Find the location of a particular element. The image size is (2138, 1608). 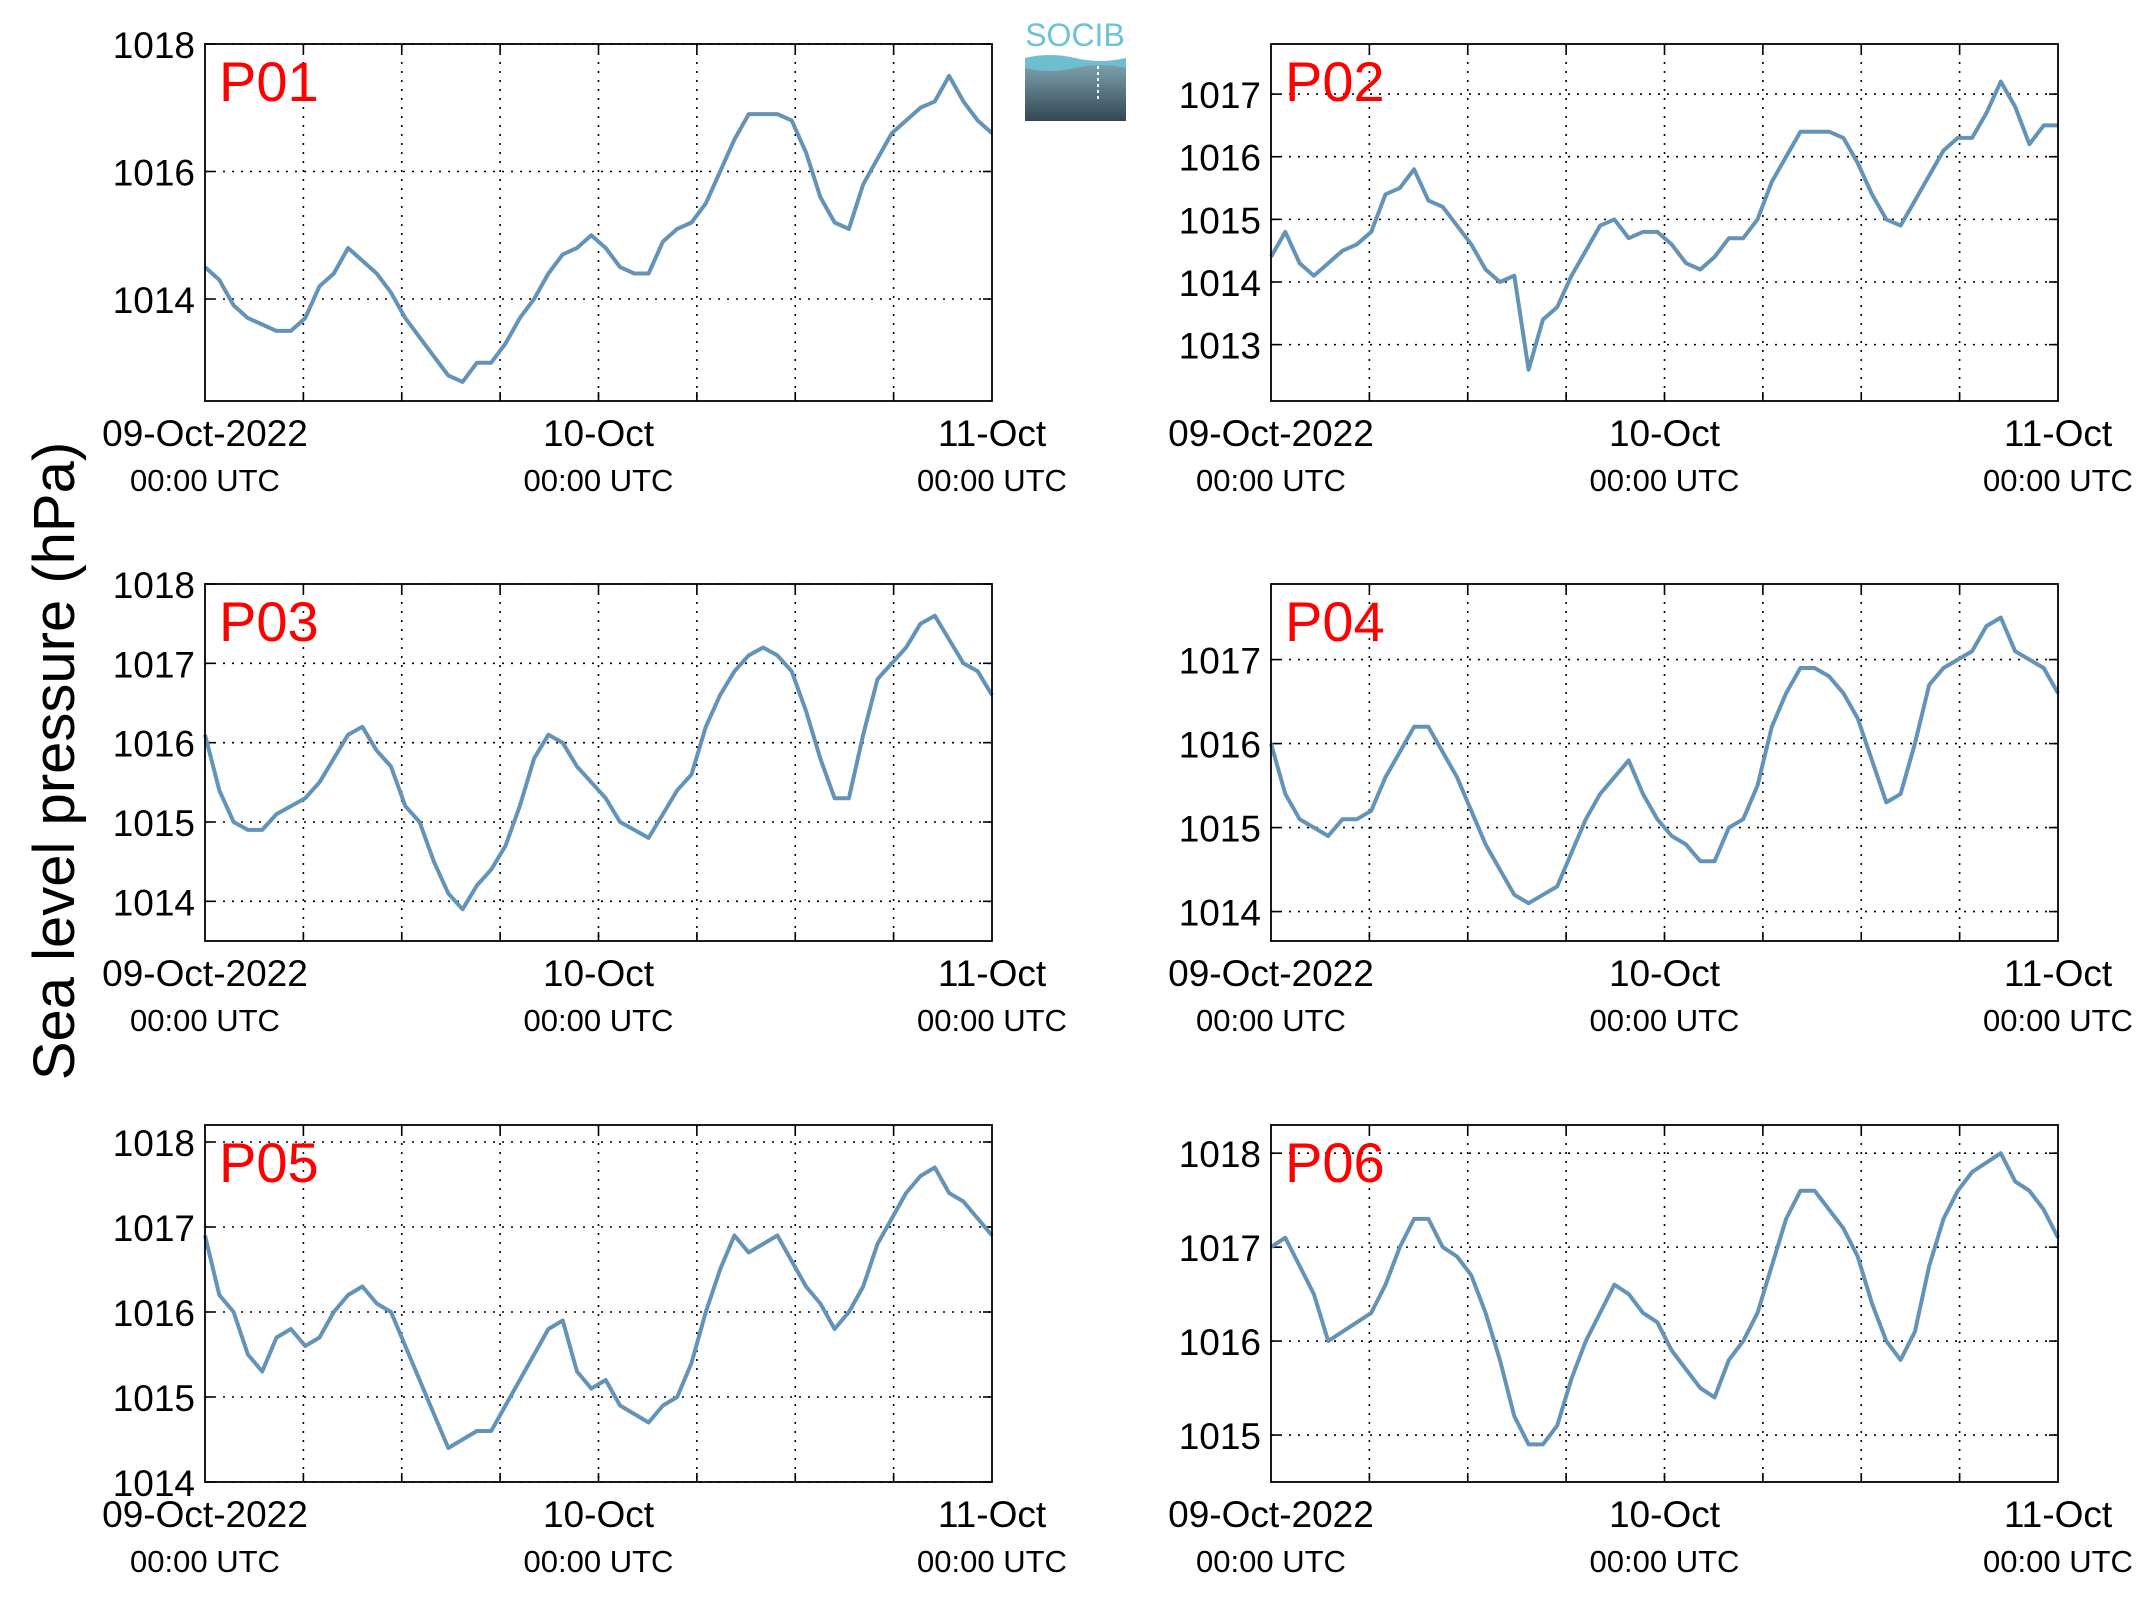

panel-label: P06 is located at coordinates (1335, 1162).